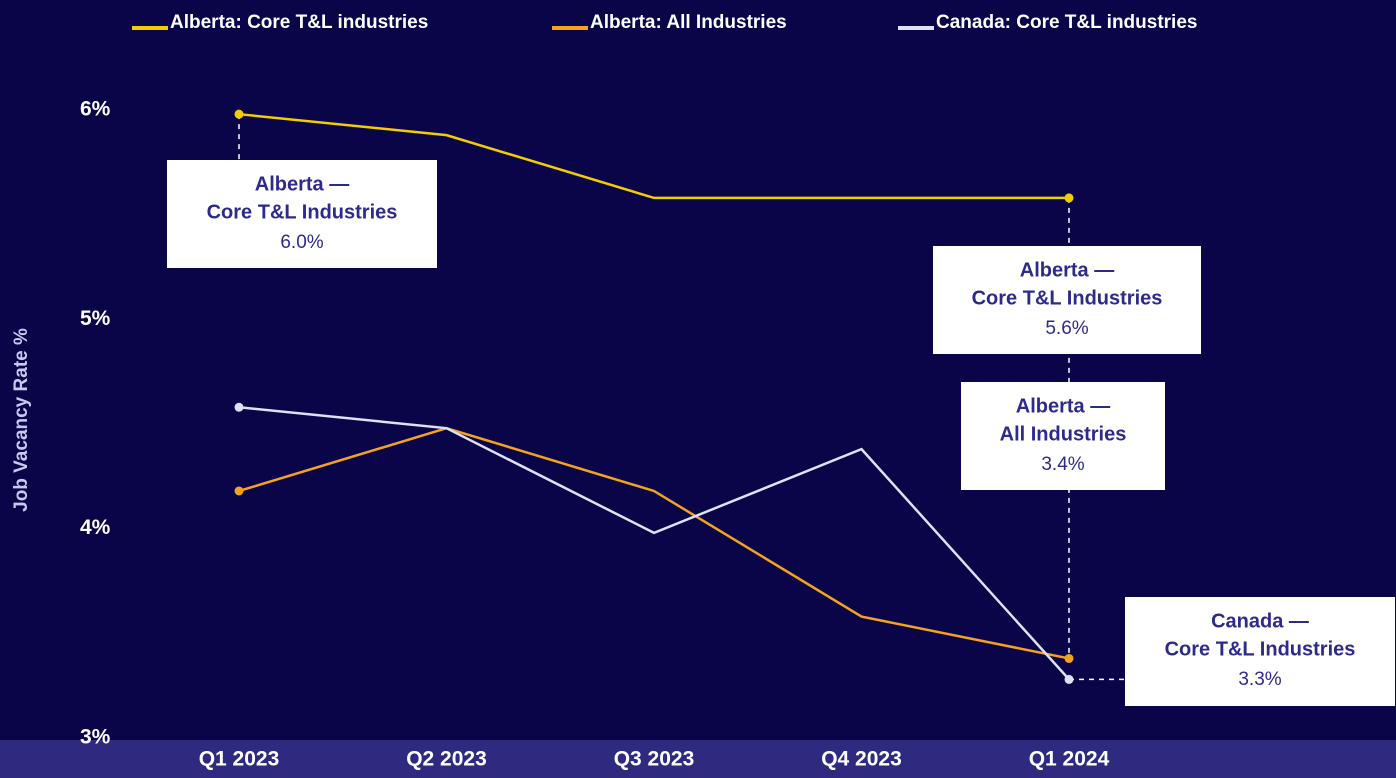  What do you see at coordinates (1069, 759) in the screenshot?
I see `x-tick-label: Q1 2024` at bounding box center [1069, 759].